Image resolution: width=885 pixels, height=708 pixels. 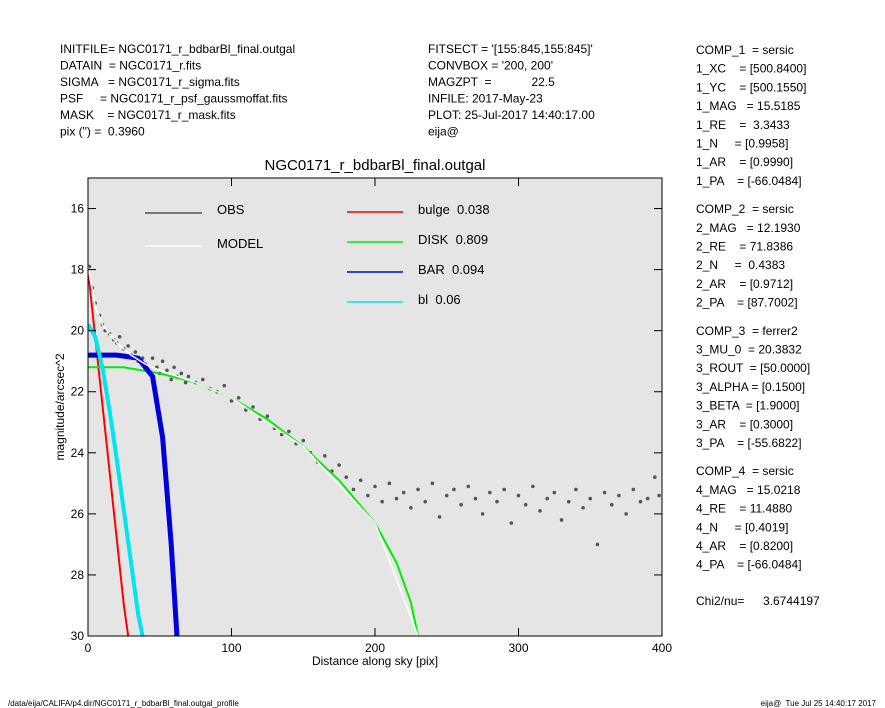 What do you see at coordinates (745, 50) in the screenshot?
I see `component-title: COMP_1 = sersic` at bounding box center [745, 50].